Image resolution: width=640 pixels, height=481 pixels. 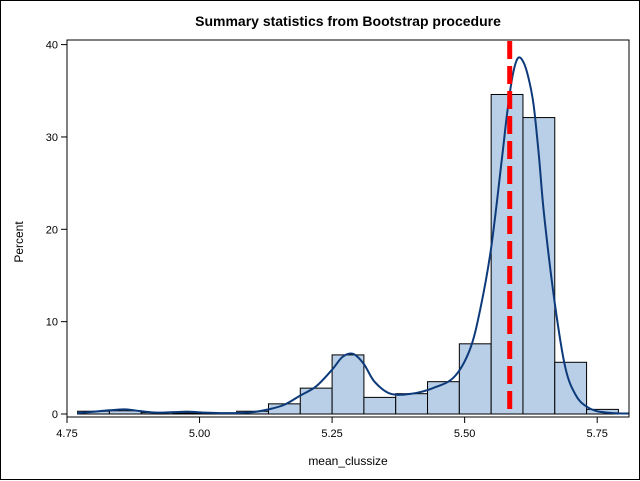 I want to click on y-axis-label: Percent, so click(x=19, y=242).